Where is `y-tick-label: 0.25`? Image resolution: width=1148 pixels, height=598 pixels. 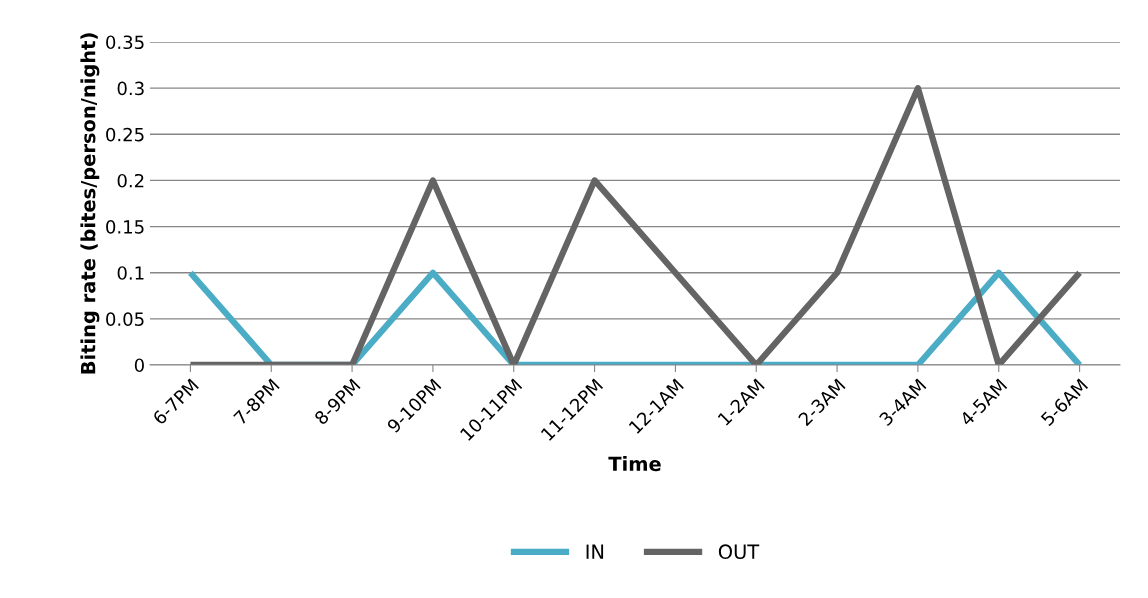 y-tick-label: 0.25 is located at coordinates (125, 134).